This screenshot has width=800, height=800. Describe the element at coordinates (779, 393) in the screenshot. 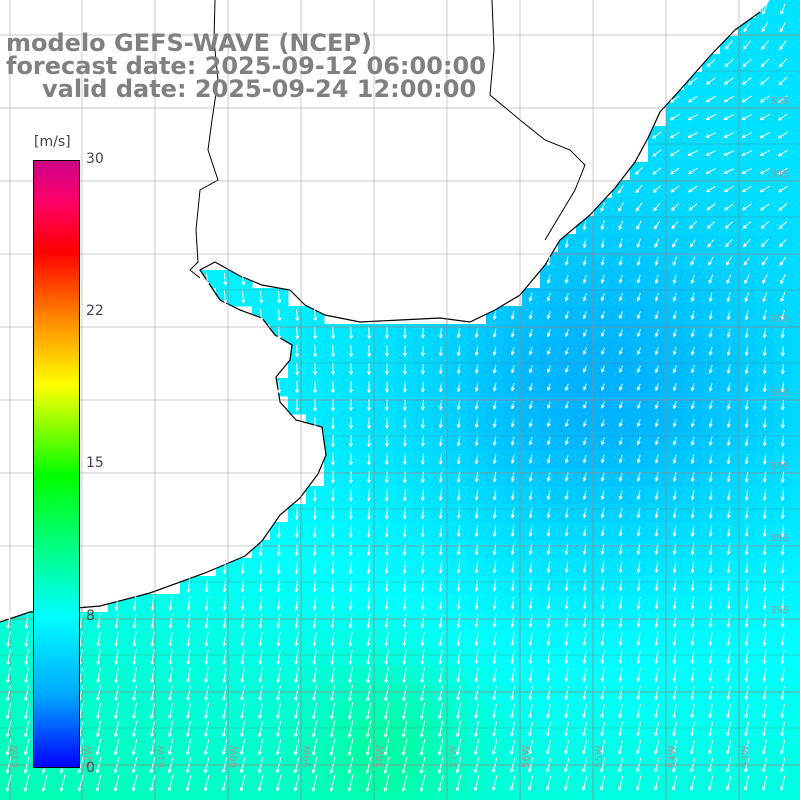

I see `latitude-label: 36S` at that location.